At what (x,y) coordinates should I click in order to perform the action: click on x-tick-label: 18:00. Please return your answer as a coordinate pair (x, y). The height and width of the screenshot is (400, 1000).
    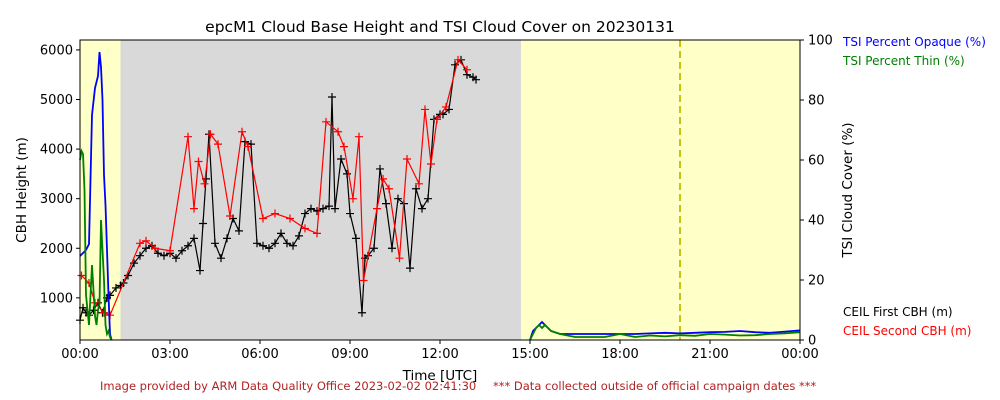
    Looking at the image, I should click on (619, 354).